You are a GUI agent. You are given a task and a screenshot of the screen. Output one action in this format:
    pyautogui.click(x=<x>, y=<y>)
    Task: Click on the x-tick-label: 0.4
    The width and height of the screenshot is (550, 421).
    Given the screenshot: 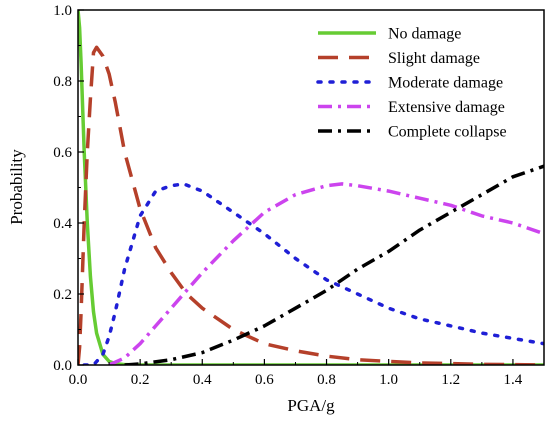 What is the action you would take?
    pyautogui.click(x=202, y=380)
    